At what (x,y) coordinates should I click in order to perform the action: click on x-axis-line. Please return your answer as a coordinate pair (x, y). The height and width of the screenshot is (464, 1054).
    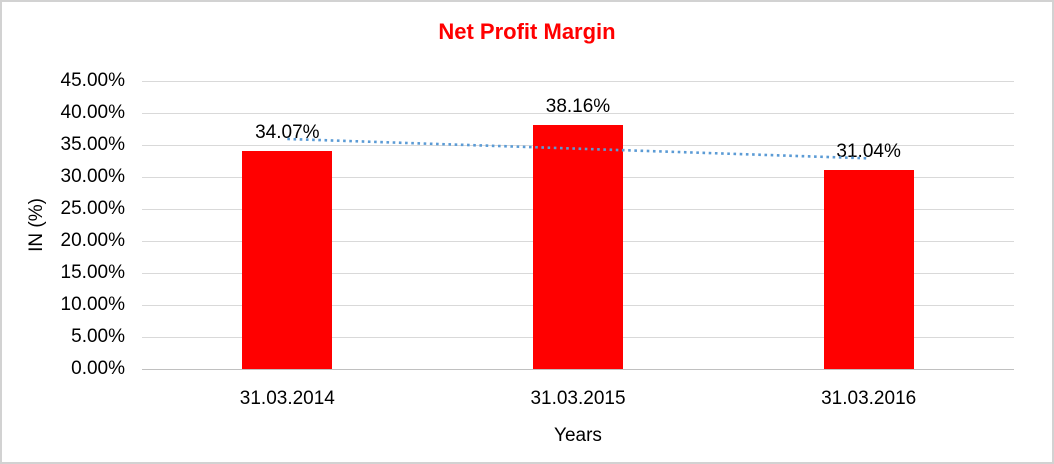
    Looking at the image, I should click on (578, 369).